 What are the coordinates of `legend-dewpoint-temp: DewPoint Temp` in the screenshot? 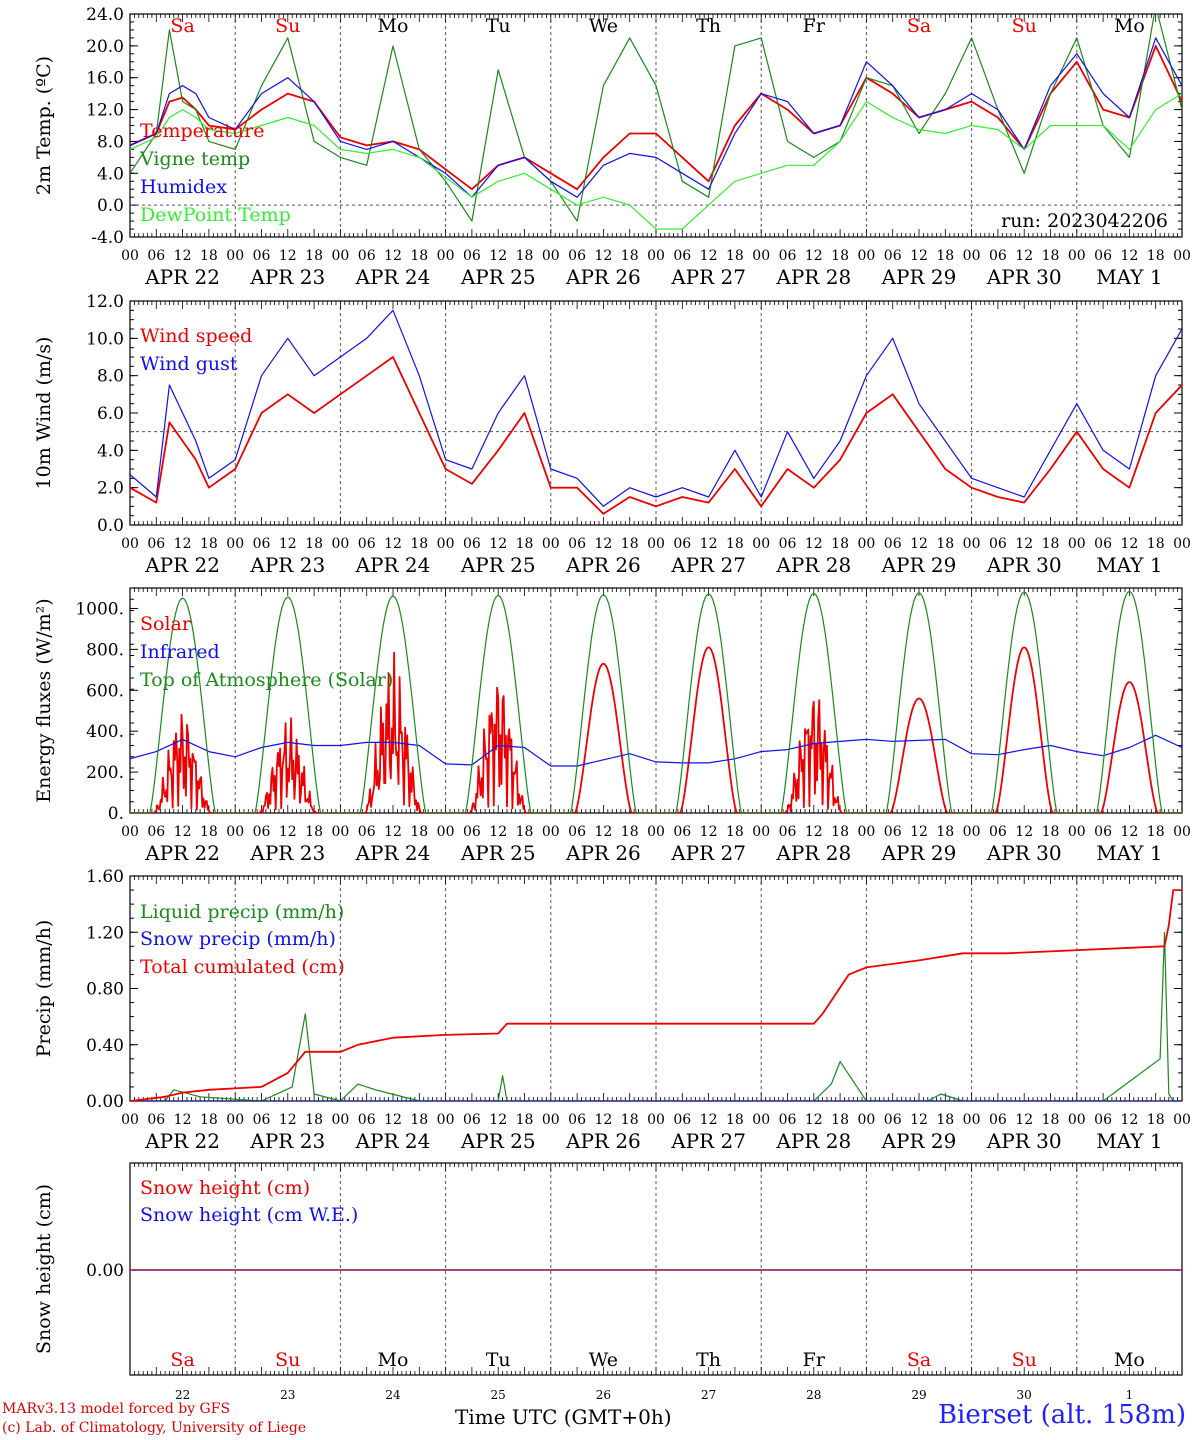 It's located at (215, 215).